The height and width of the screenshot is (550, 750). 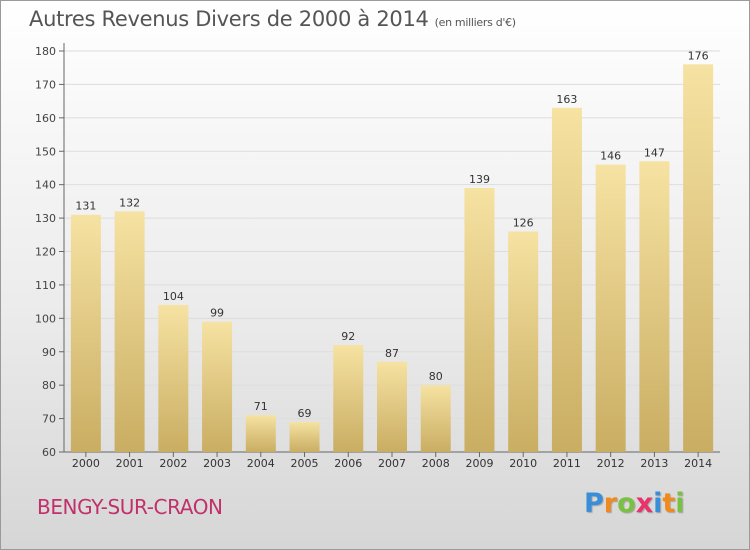 I want to click on logo-letter: t, so click(x=669, y=503).